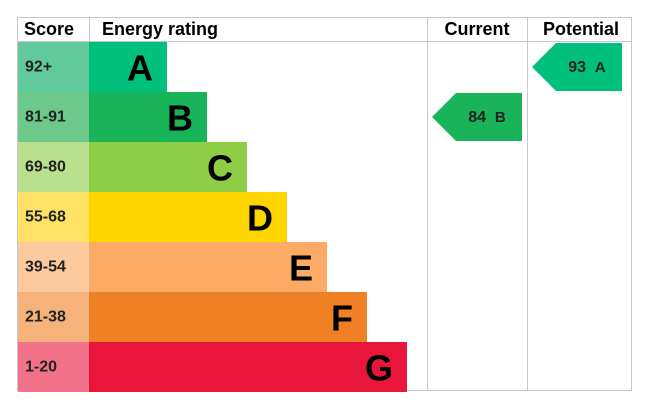 The image size is (664, 417). I want to click on current-value: 84, so click(477, 117).